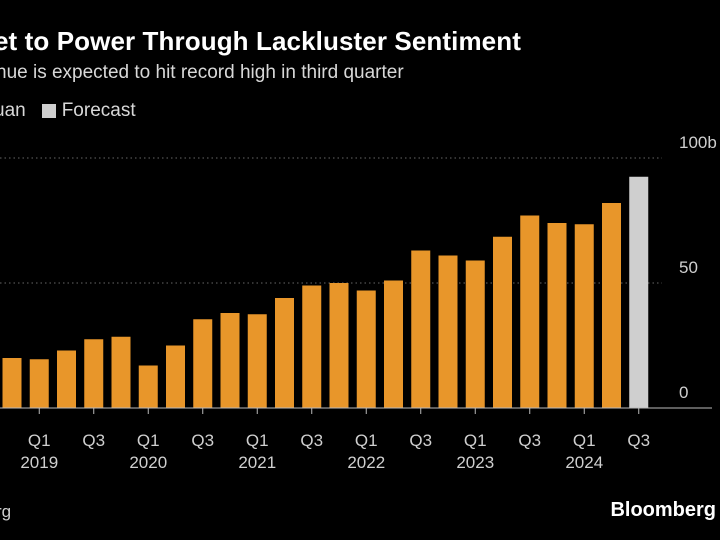 The height and width of the screenshot is (540, 720). I want to click on x-year-label: 2023, so click(475, 462).